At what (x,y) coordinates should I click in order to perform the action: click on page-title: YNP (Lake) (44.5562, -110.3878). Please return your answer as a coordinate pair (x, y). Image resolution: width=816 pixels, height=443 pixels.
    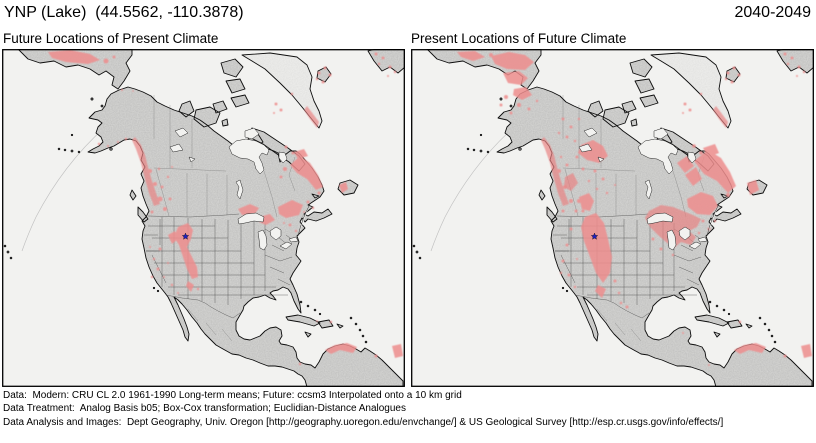
    Looking at the image, I should click on (124, 12).